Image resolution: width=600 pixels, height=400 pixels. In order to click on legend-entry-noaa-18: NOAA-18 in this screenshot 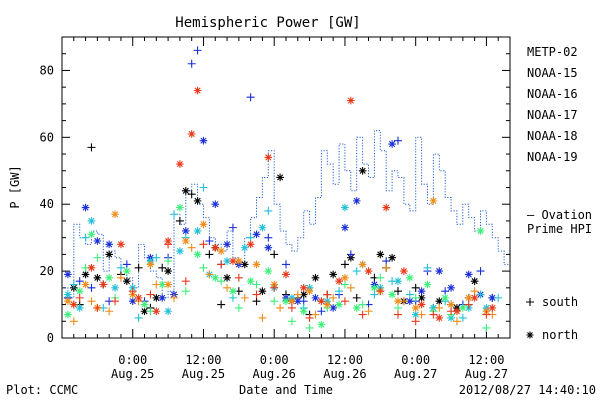, I will do `click(552, 136)`.